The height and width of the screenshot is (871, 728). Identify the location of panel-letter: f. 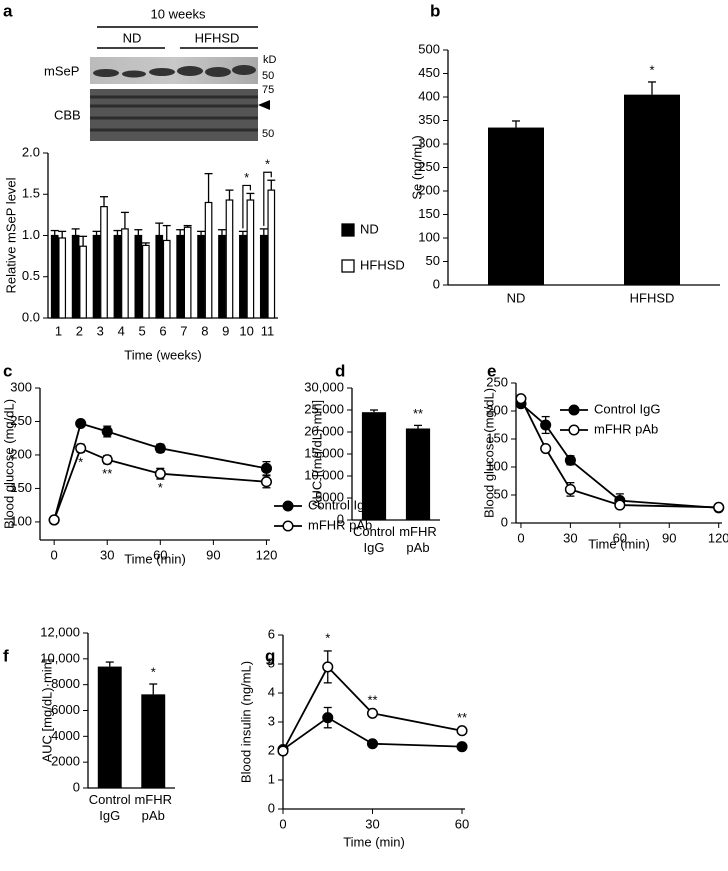
(6, 655).